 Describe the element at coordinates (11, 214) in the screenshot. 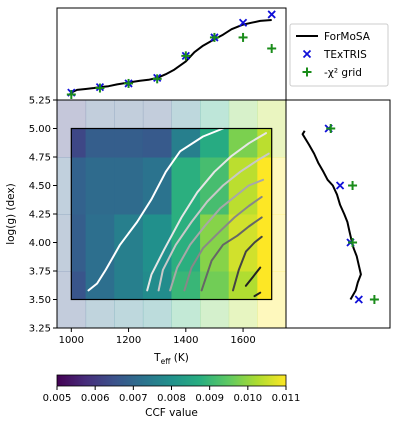

I see `y-axis-label: log(g) (dex)` at that location.